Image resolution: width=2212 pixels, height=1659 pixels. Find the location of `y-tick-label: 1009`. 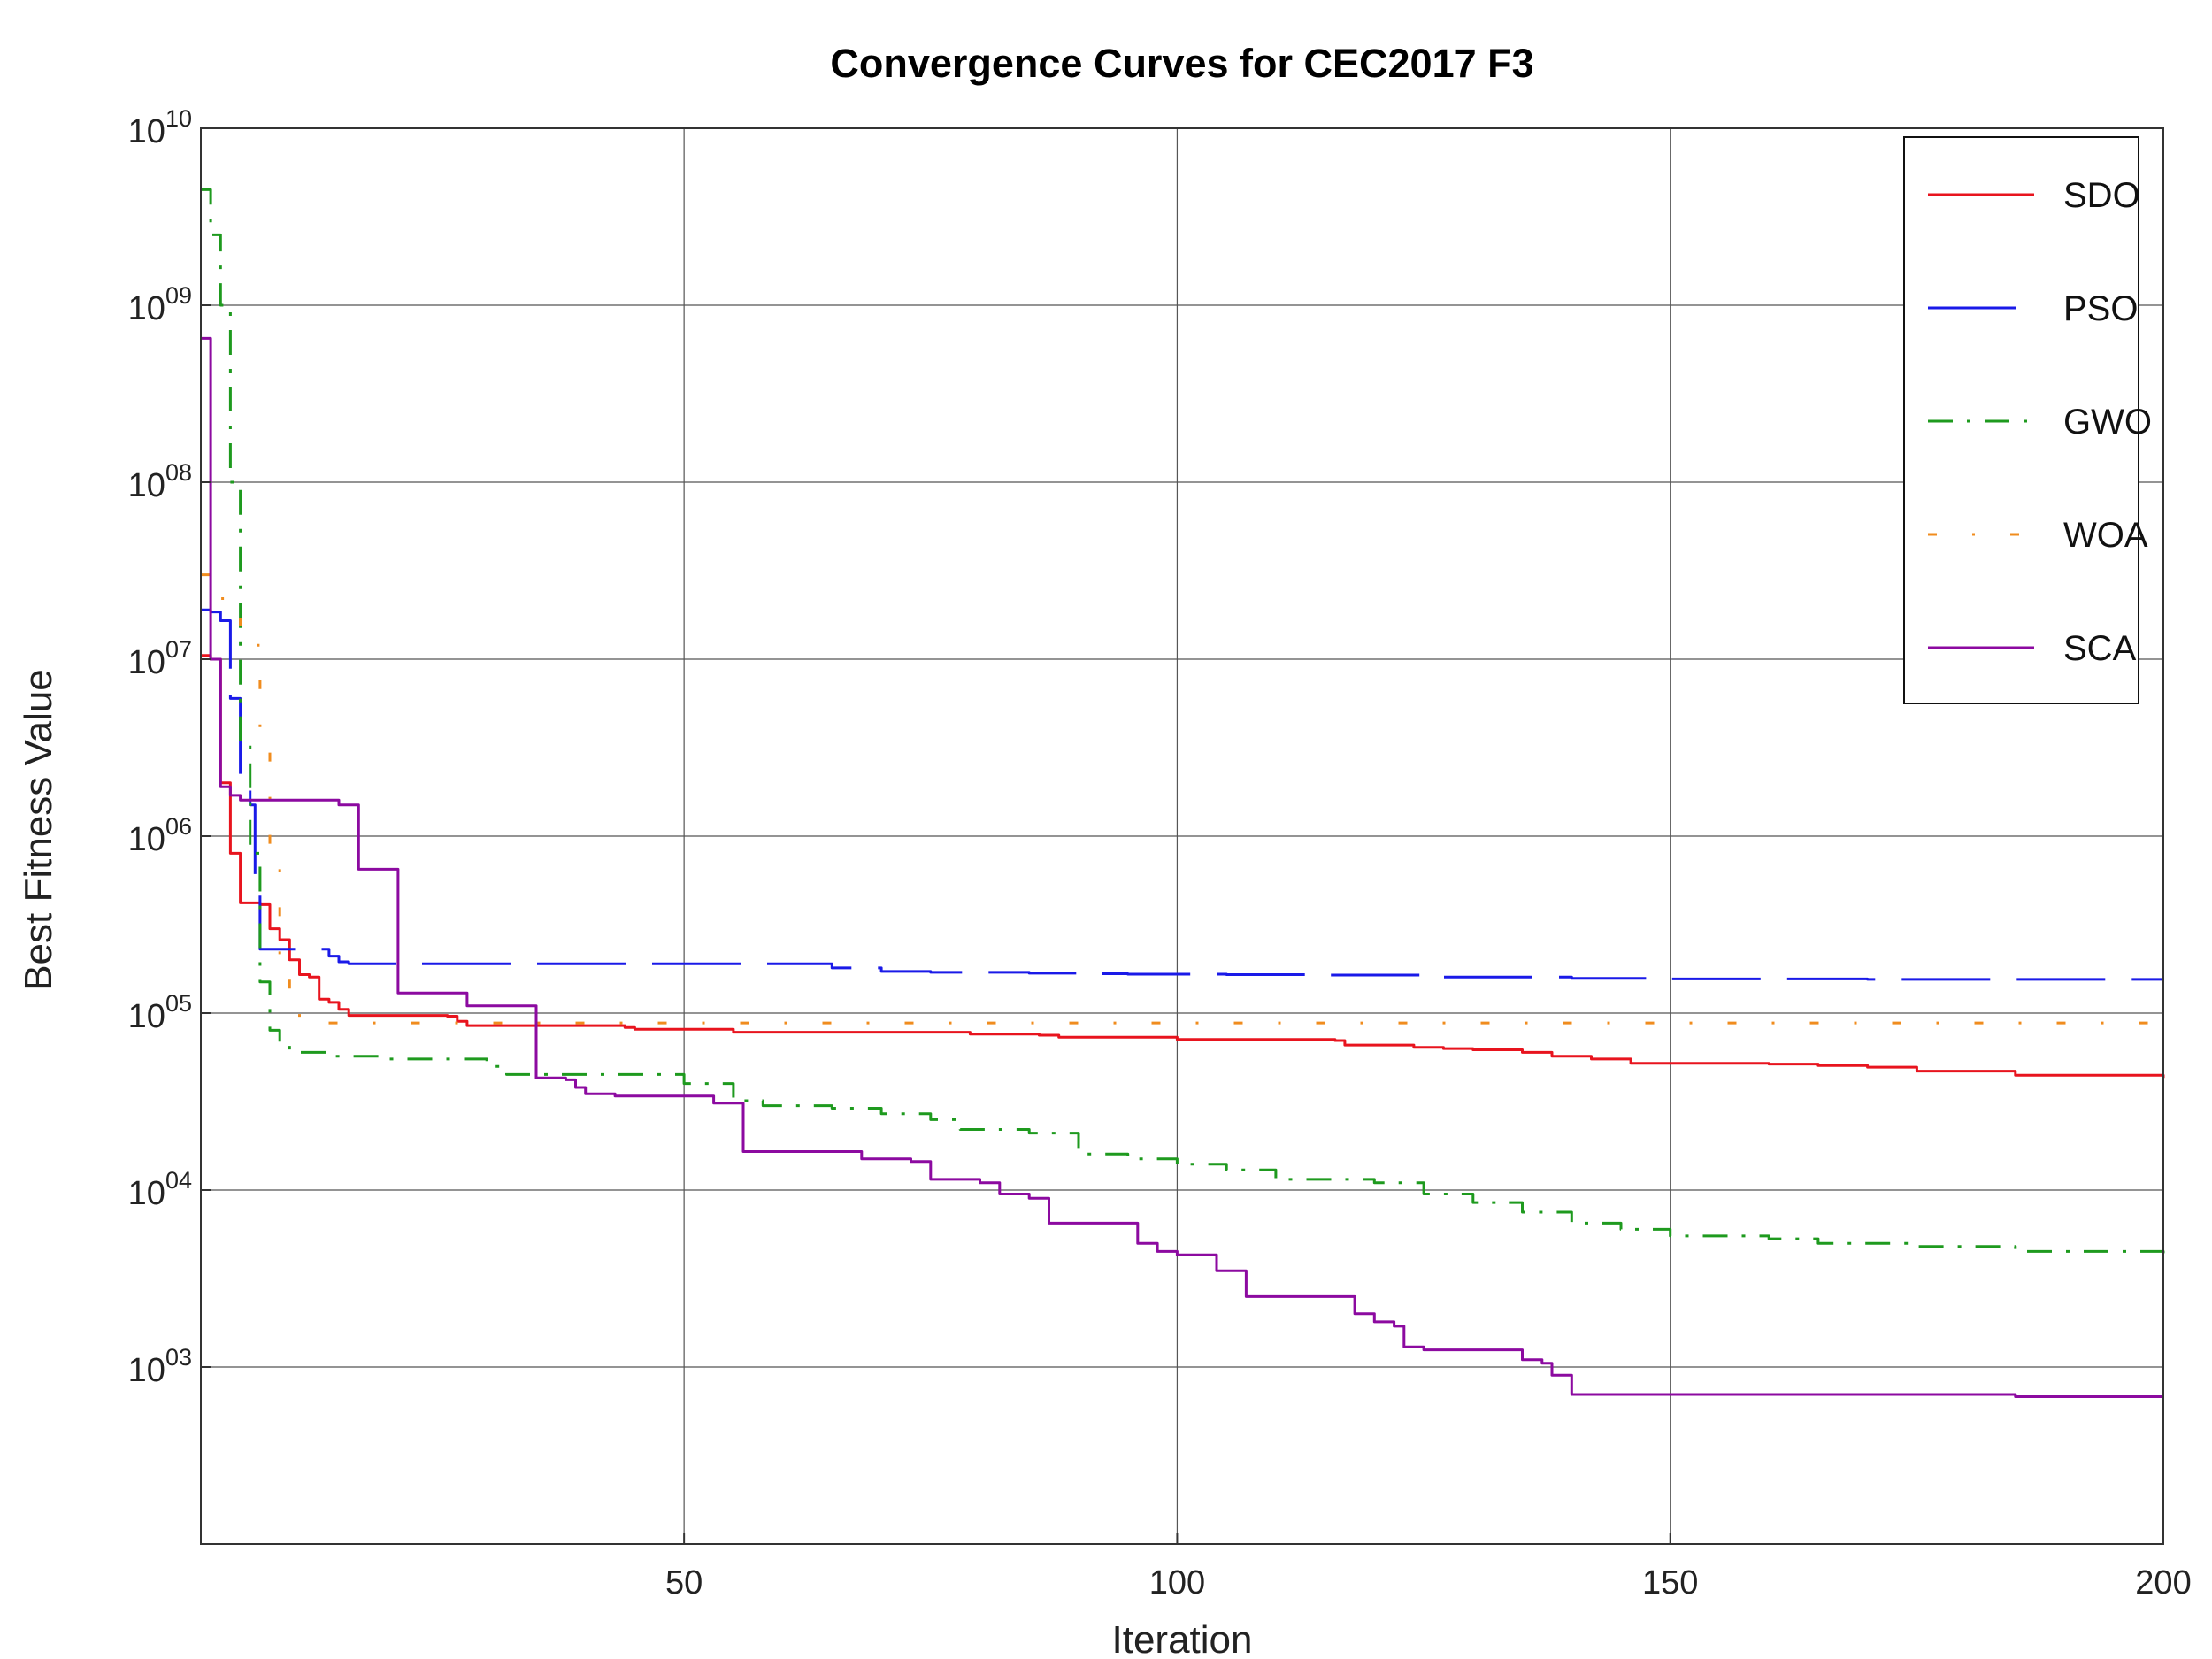

y-tick-label: 1009 is located at coordinates (160, 304).